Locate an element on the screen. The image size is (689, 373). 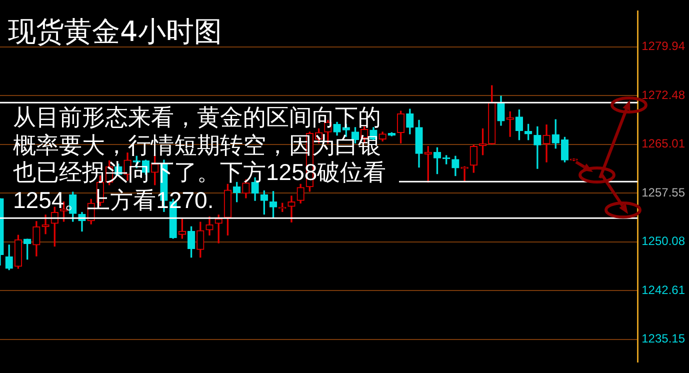
y-tick-label: 1272.48 is located at coordinates (664, 95).